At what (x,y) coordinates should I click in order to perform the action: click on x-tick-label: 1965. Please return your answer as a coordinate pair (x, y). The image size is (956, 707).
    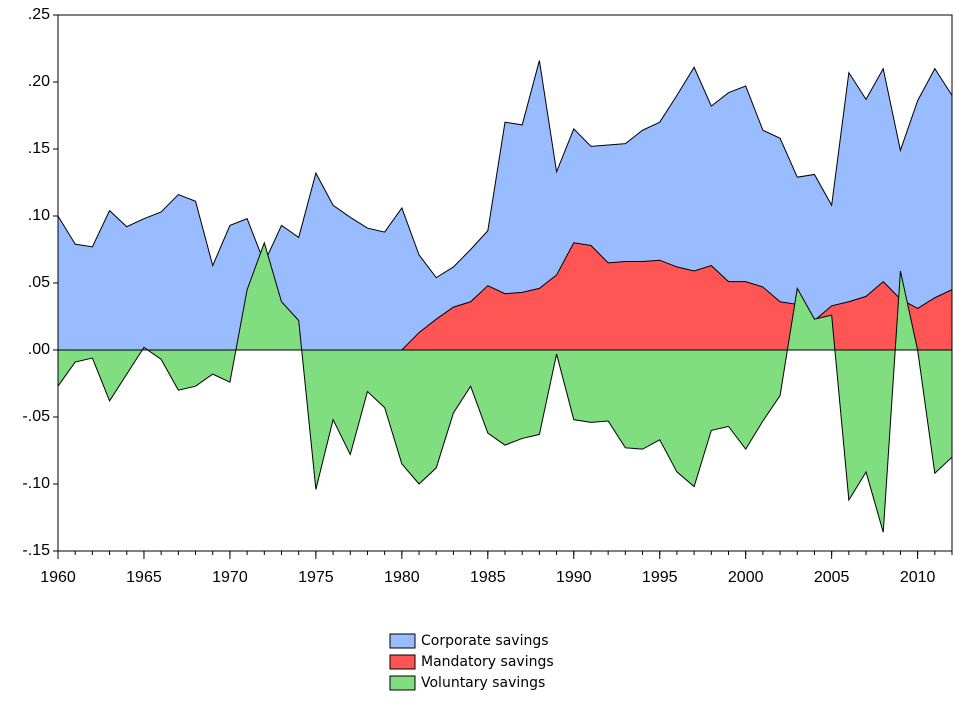
    Looking at the image, I should click on (144, 577).